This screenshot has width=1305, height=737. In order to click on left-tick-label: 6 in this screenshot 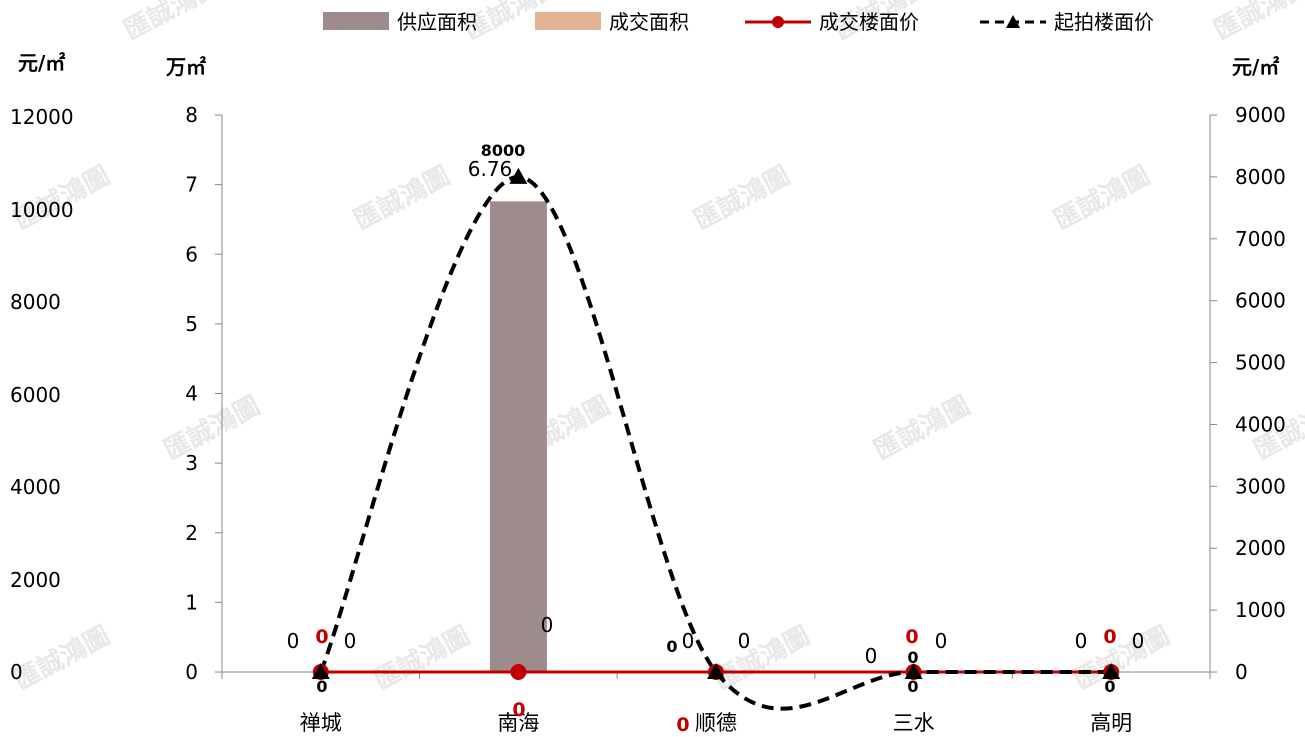, I will do `click(191, 254)`.